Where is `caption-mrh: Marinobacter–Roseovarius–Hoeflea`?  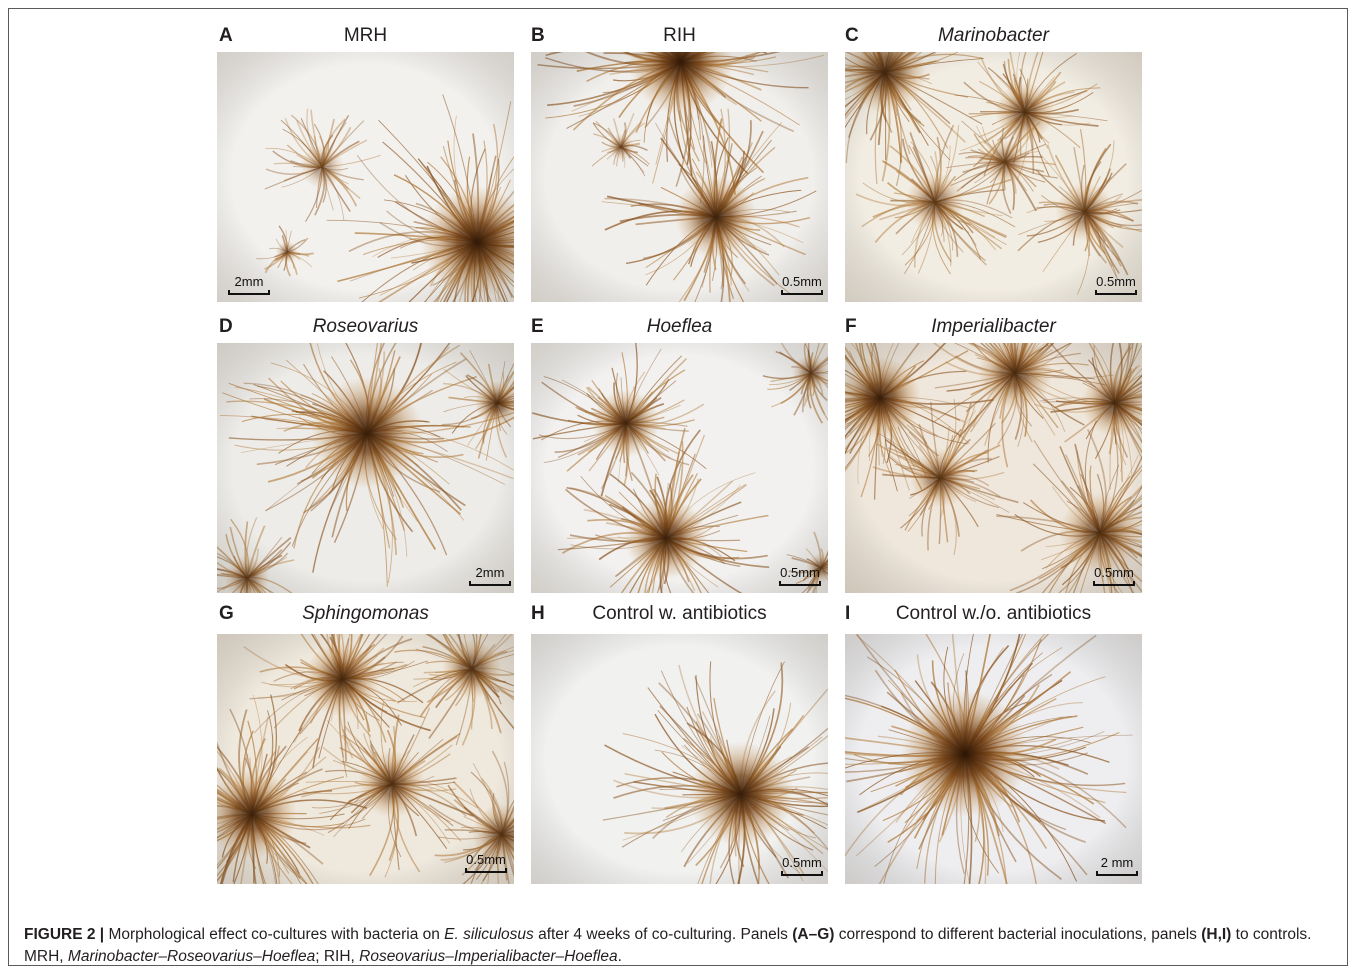
caption-mrh: Marinobacter–Roseovarius–Hoeflea is located at coordinates (191, 956).